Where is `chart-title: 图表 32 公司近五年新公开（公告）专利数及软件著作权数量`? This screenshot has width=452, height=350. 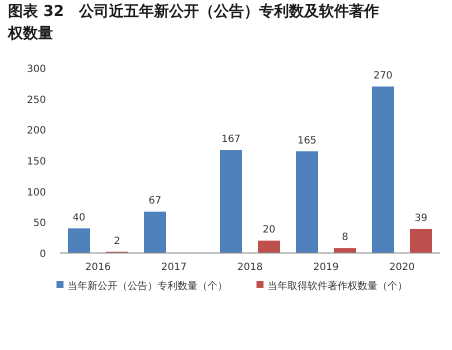 chart-title: 图表 32 公司近五年新公开（公告）专利数及软件著作权数量 is located at coordinates (193, 22).